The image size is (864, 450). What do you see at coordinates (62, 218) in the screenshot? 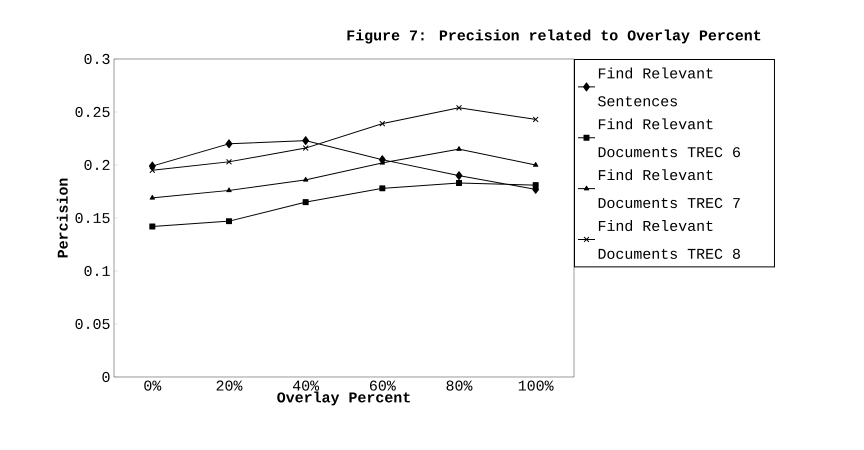
I see `y-axis-title: Percision` at bounding box center [62, 218].